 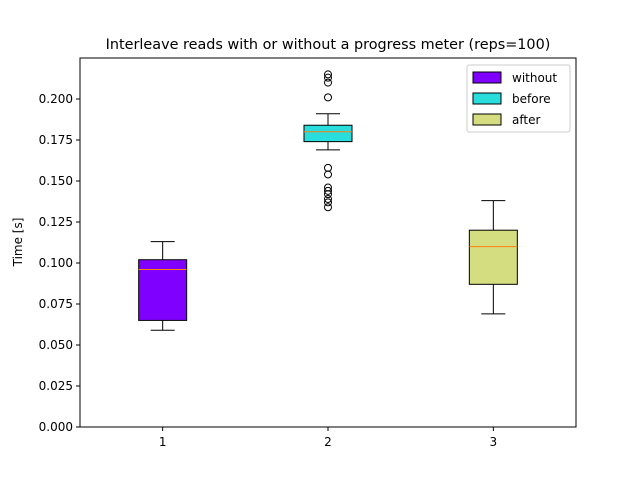 What do you see at coordinates (493, 257) in the screenshot?
I see `box-after` at bounding box center [493, 257].